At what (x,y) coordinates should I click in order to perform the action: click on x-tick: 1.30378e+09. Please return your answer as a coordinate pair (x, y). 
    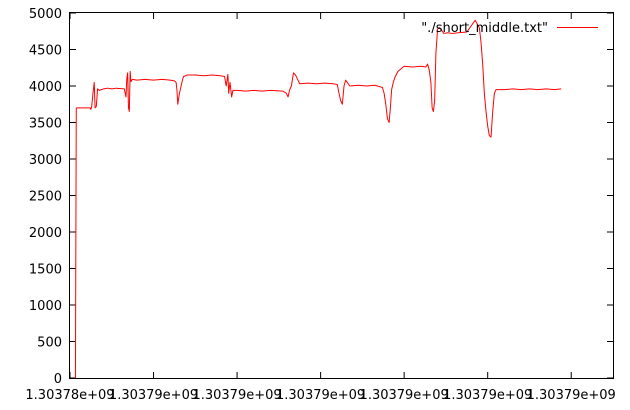
    Looking at the image, I should click on (70, 208).